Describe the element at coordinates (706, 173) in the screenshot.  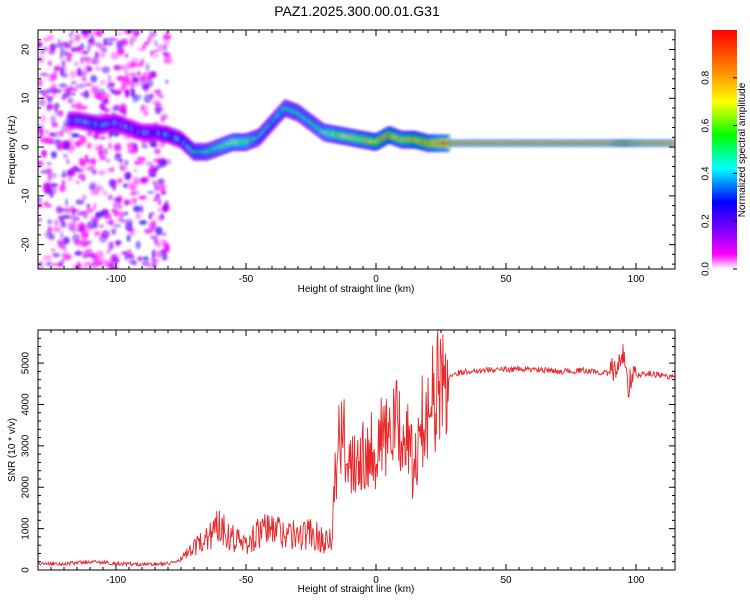
I see `colorbar-tick-label: 0.4` at that location.